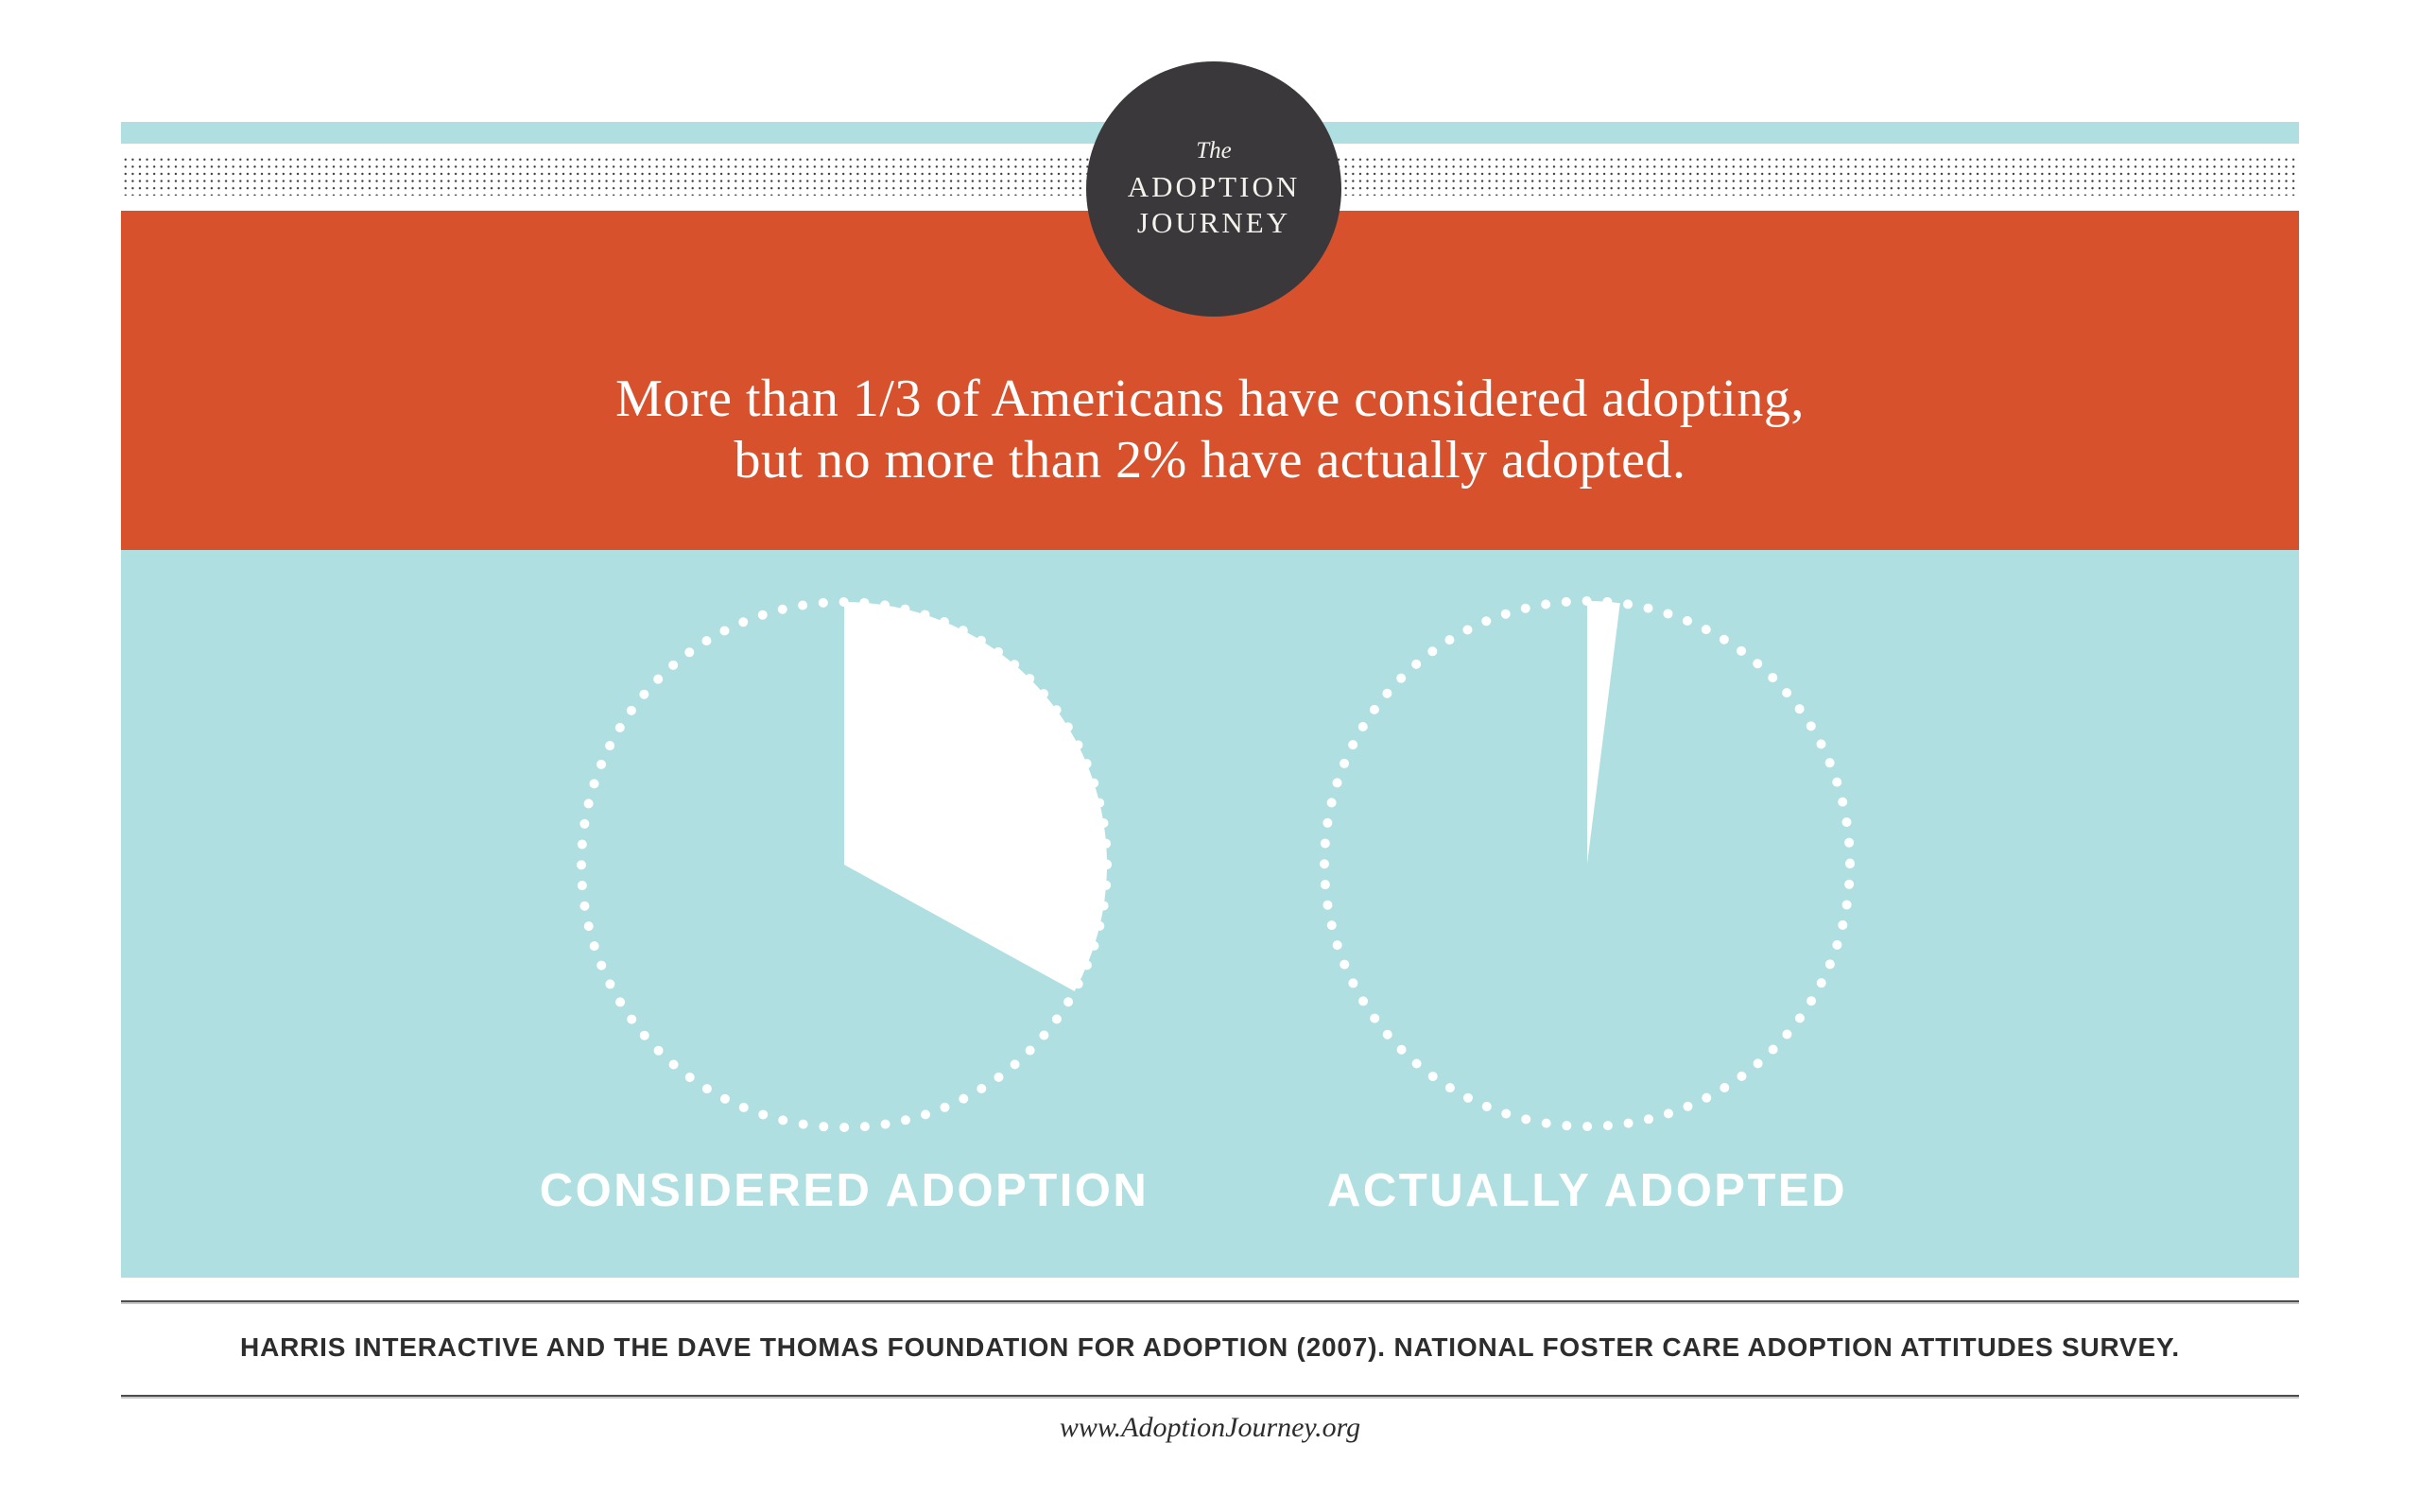  Describe the element at coordinates (1603, 732) in the screenshot. I see `pie-wedge-actually-adopted` at that location.